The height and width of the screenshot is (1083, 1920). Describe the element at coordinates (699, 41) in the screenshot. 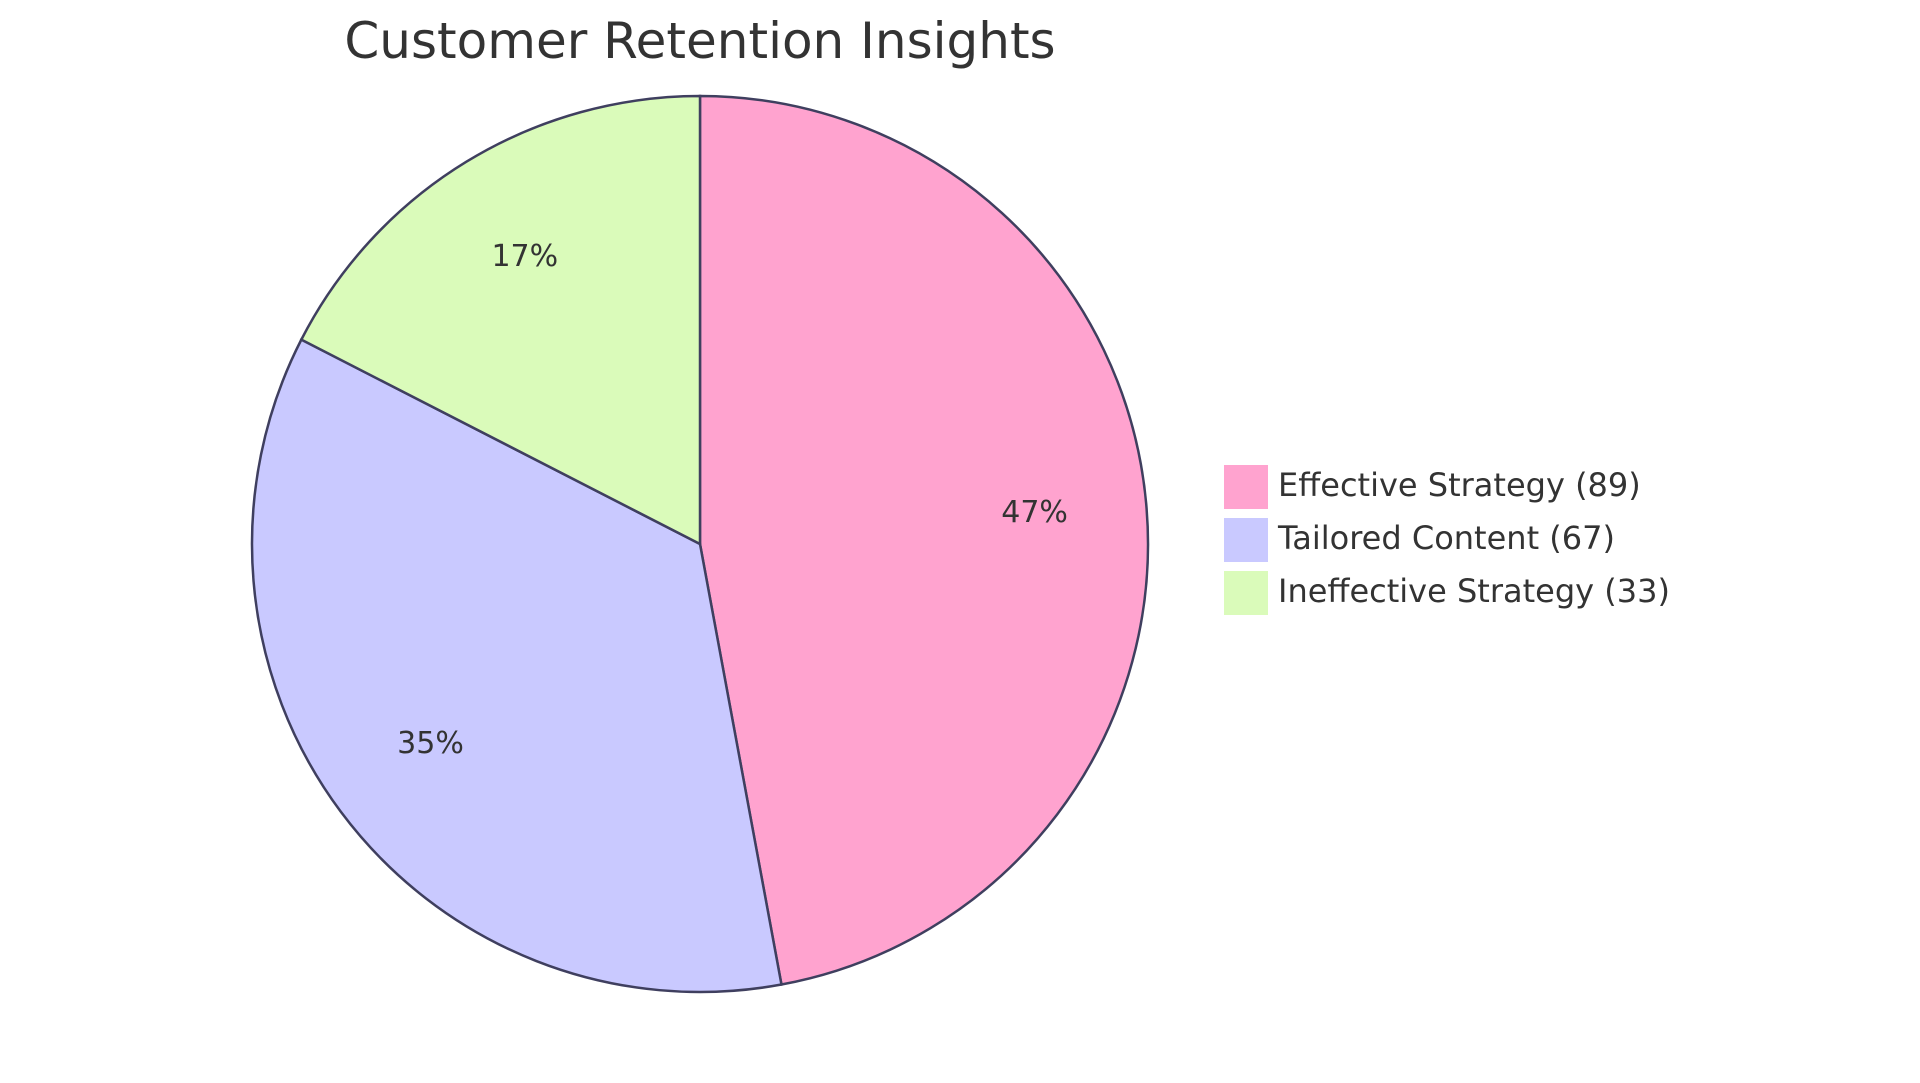

I see `chart-title: Customer Retention Insights` at that location.